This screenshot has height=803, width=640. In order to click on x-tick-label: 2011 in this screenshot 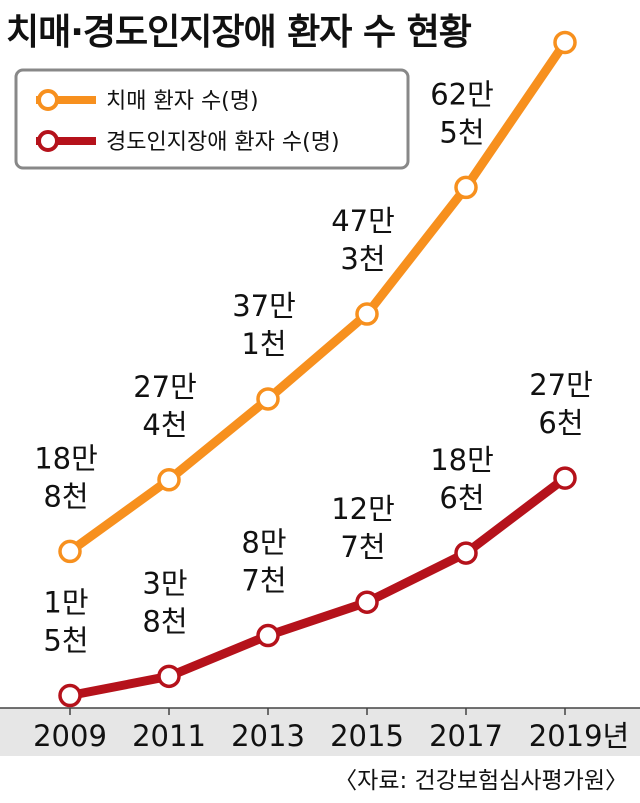, I will do `click(169, 736)`.